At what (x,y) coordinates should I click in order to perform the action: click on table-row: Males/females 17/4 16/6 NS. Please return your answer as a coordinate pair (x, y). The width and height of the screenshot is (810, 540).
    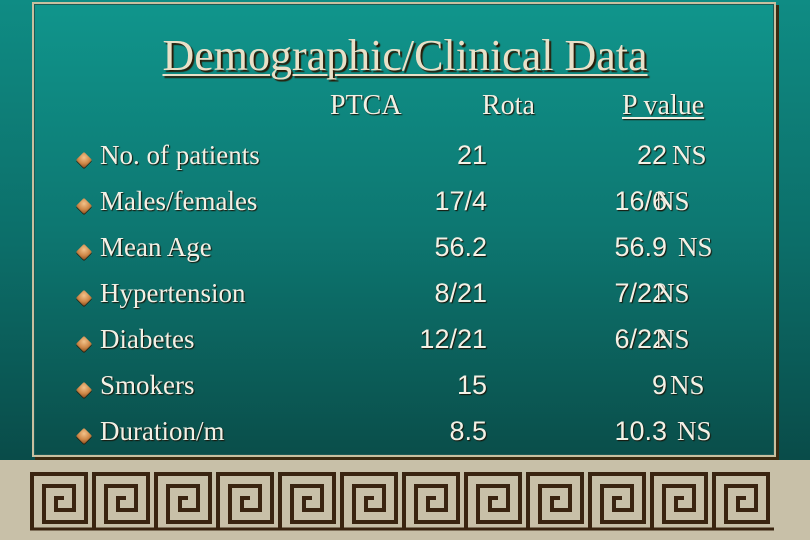
    Looking at the image, I should click on (405, 209).